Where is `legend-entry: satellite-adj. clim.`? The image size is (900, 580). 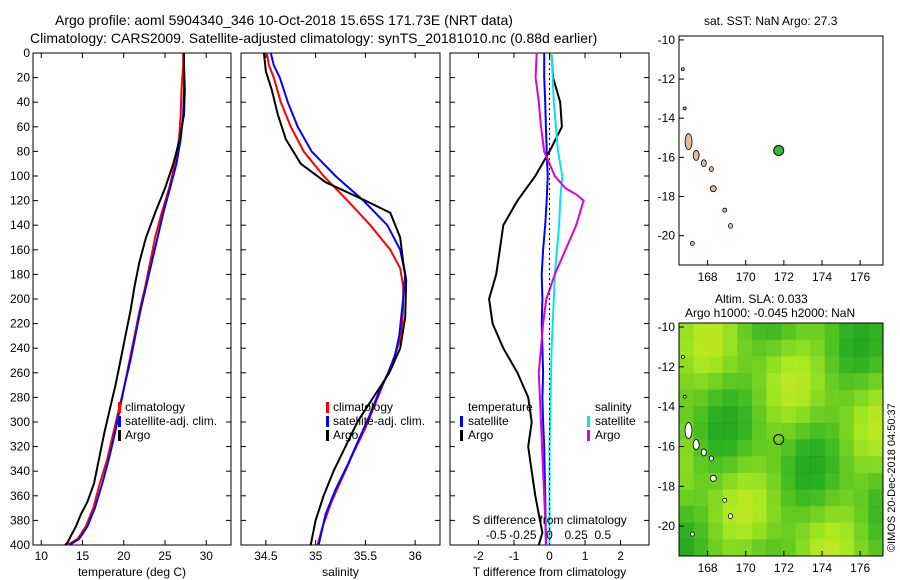
legend-entry: satellite-adj. clim. is located at coordinates (171, 421).